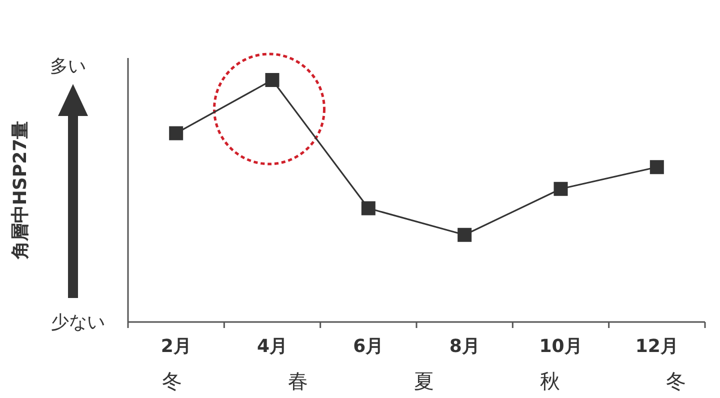 The width and height of the screenshot is (720, 398). What do you see at coordinates (298, 381) in the screenshot?
I see `text: 春` at bounding box center [298, 381].